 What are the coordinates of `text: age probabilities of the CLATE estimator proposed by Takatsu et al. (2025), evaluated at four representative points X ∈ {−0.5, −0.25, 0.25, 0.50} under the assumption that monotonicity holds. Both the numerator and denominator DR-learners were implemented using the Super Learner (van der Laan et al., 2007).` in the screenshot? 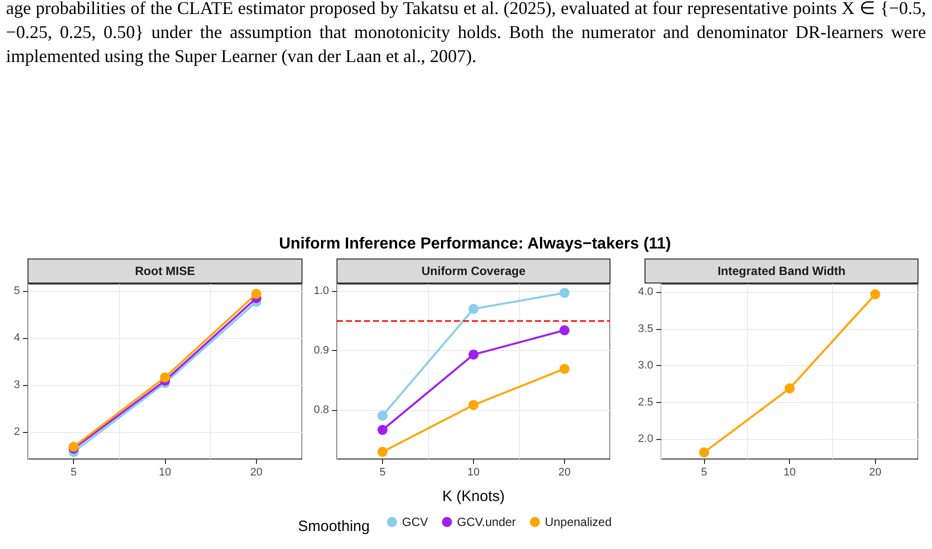 It's located at (466, 34).